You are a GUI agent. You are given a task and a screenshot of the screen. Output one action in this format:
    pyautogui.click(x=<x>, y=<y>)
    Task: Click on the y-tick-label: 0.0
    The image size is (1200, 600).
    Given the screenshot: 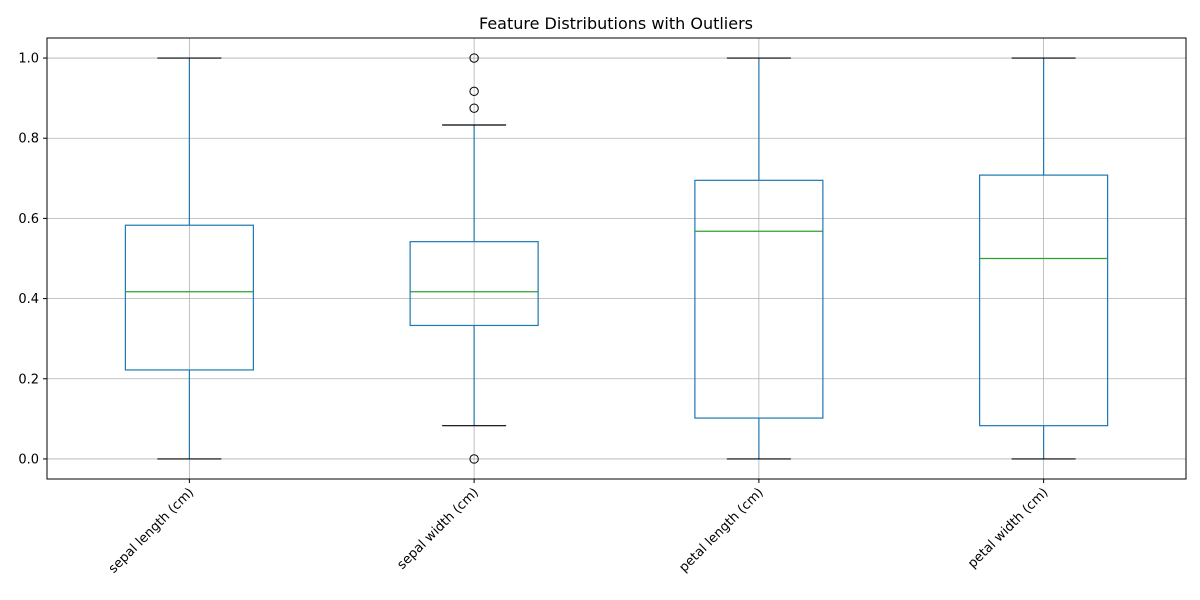 What is the action you would take?
    pyautogui.click(x=28, y=459)
    